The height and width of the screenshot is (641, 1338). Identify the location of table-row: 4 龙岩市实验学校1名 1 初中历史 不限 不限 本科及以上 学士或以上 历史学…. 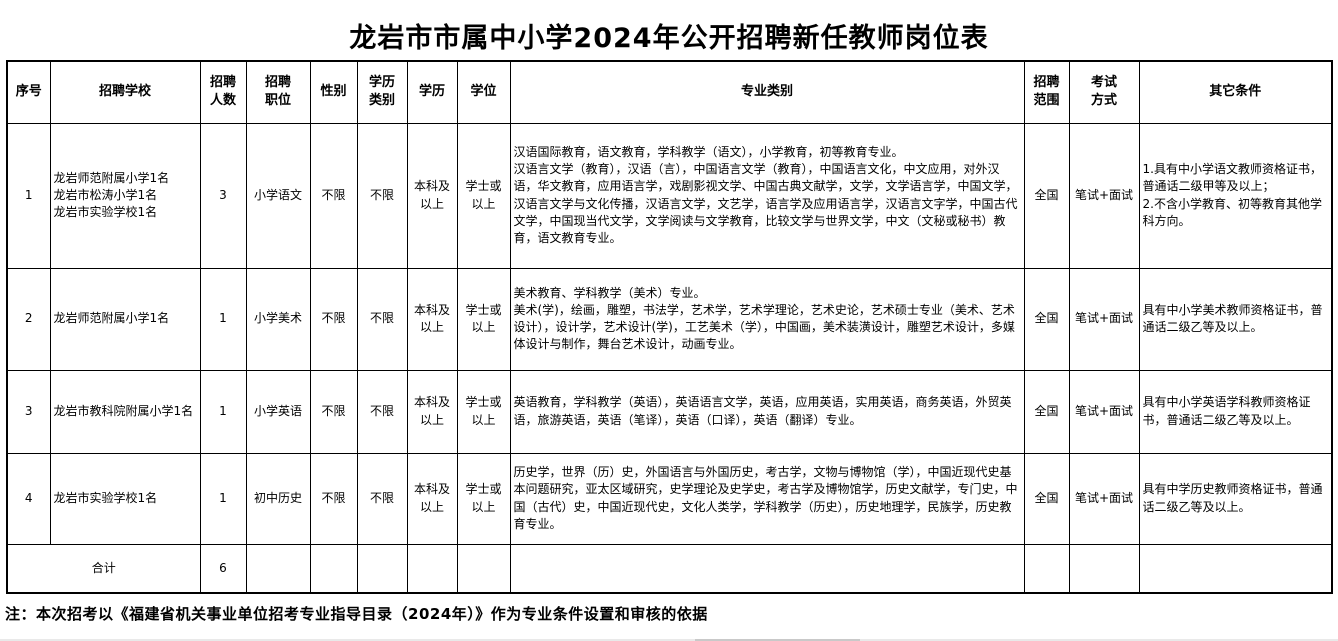
(669, 498).